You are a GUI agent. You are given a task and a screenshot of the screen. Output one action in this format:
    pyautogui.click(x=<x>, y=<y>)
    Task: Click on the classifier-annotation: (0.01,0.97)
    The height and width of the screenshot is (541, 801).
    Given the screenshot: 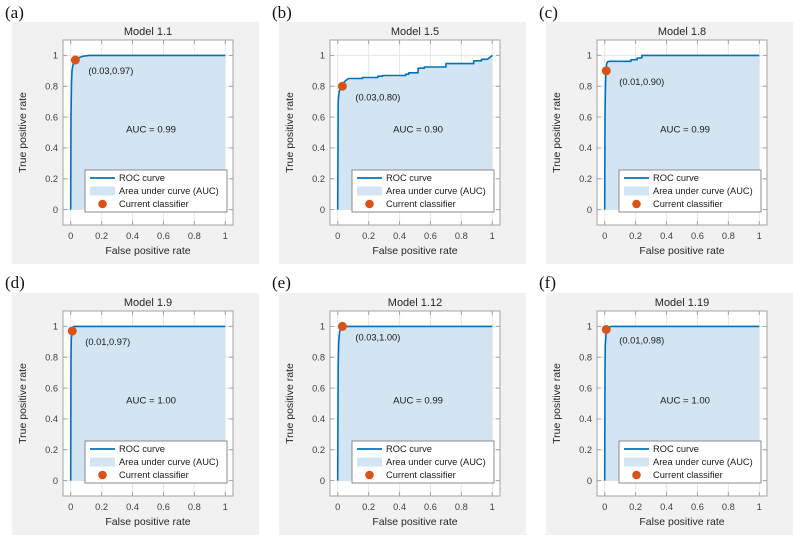 What is the action you would take?
    pyautogui.click(x=107, y=342)
    